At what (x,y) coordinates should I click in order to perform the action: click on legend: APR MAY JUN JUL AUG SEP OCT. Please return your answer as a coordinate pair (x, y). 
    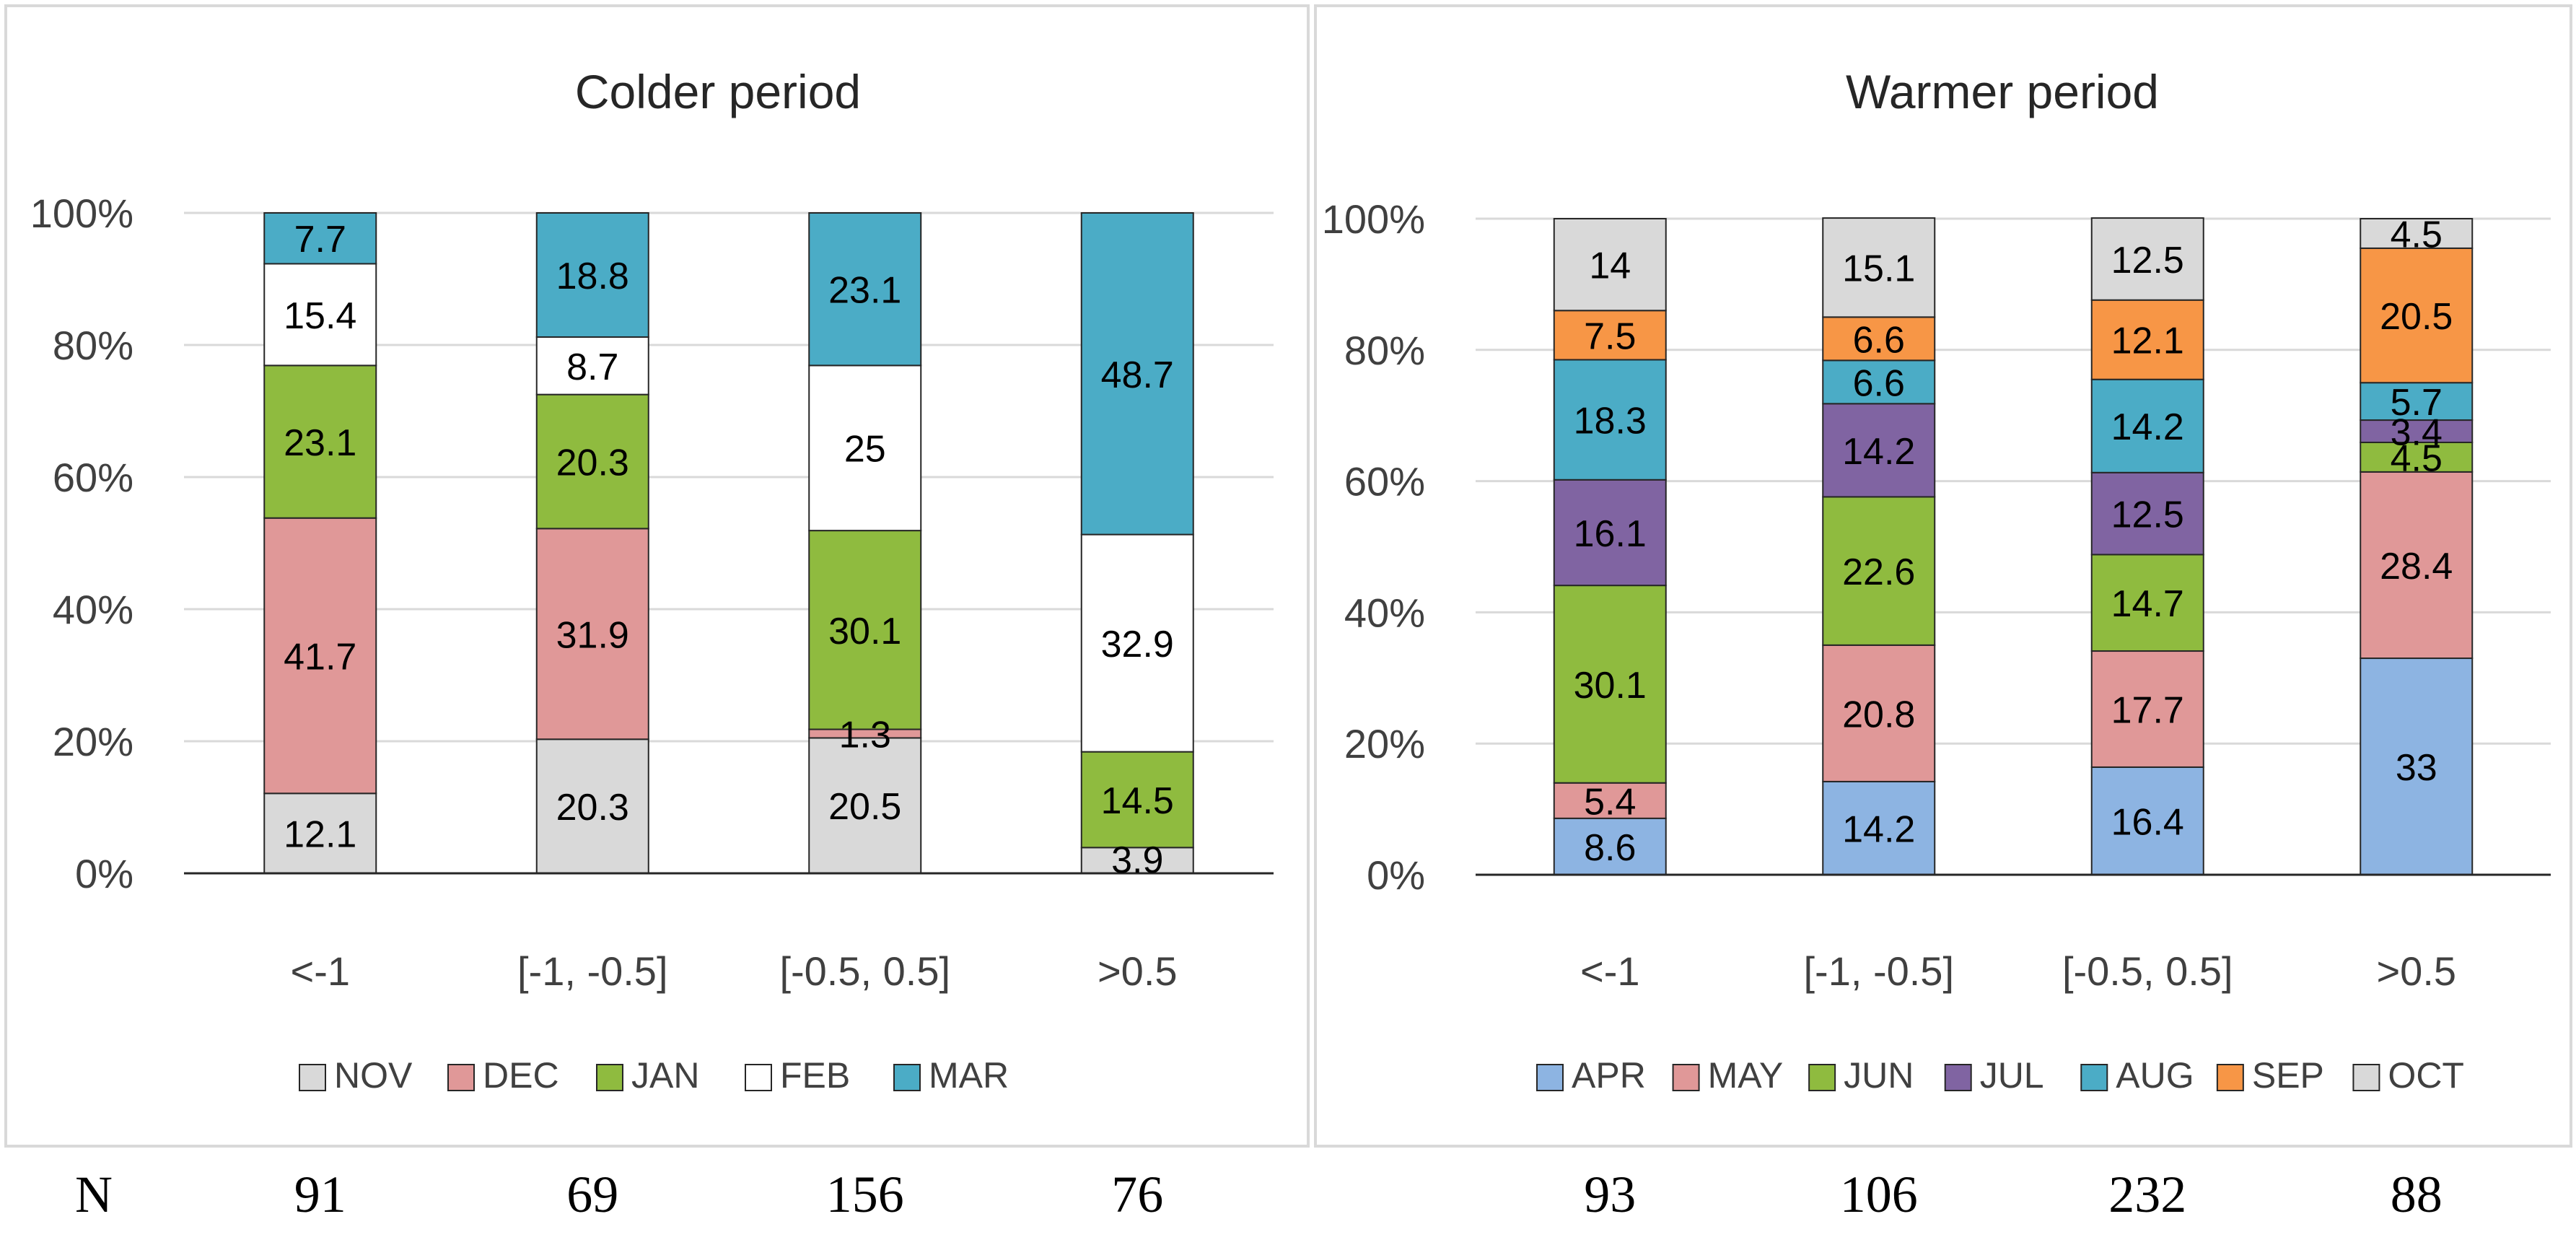
    Looking at the image, I should click on (2000, 1075).